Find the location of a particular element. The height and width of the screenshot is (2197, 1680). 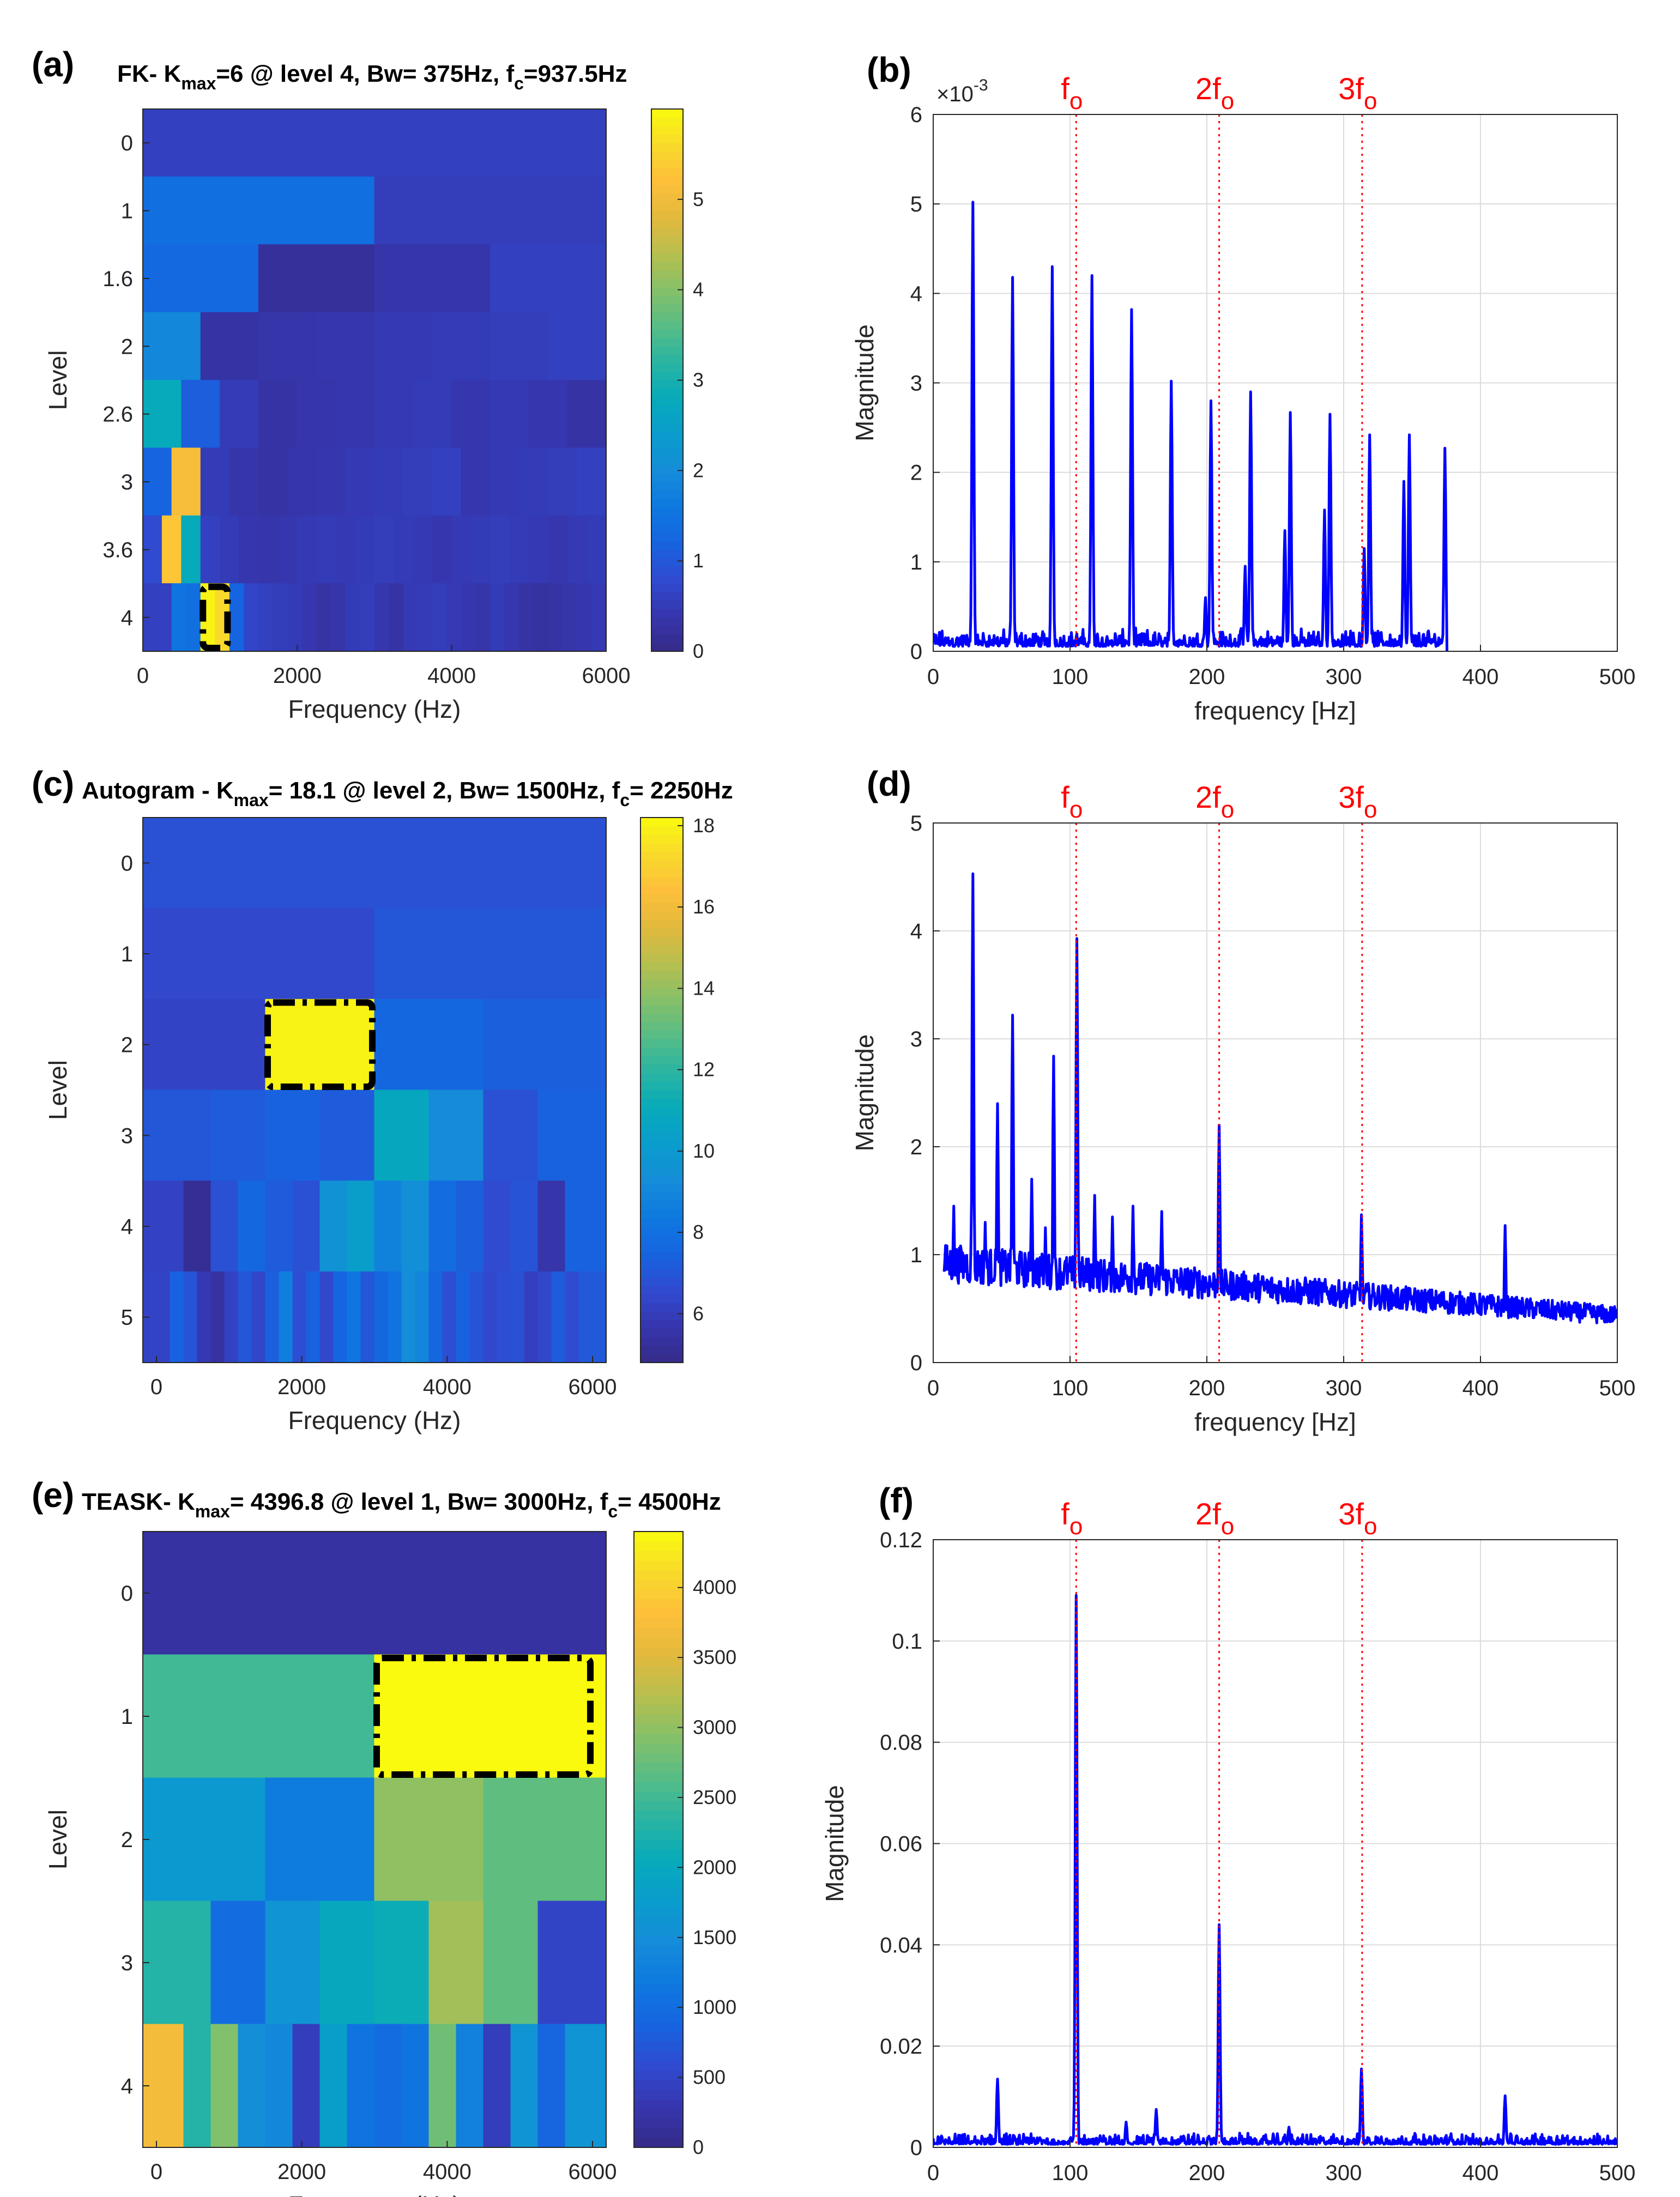

selected-band-box is located at coordinates (215, 617).